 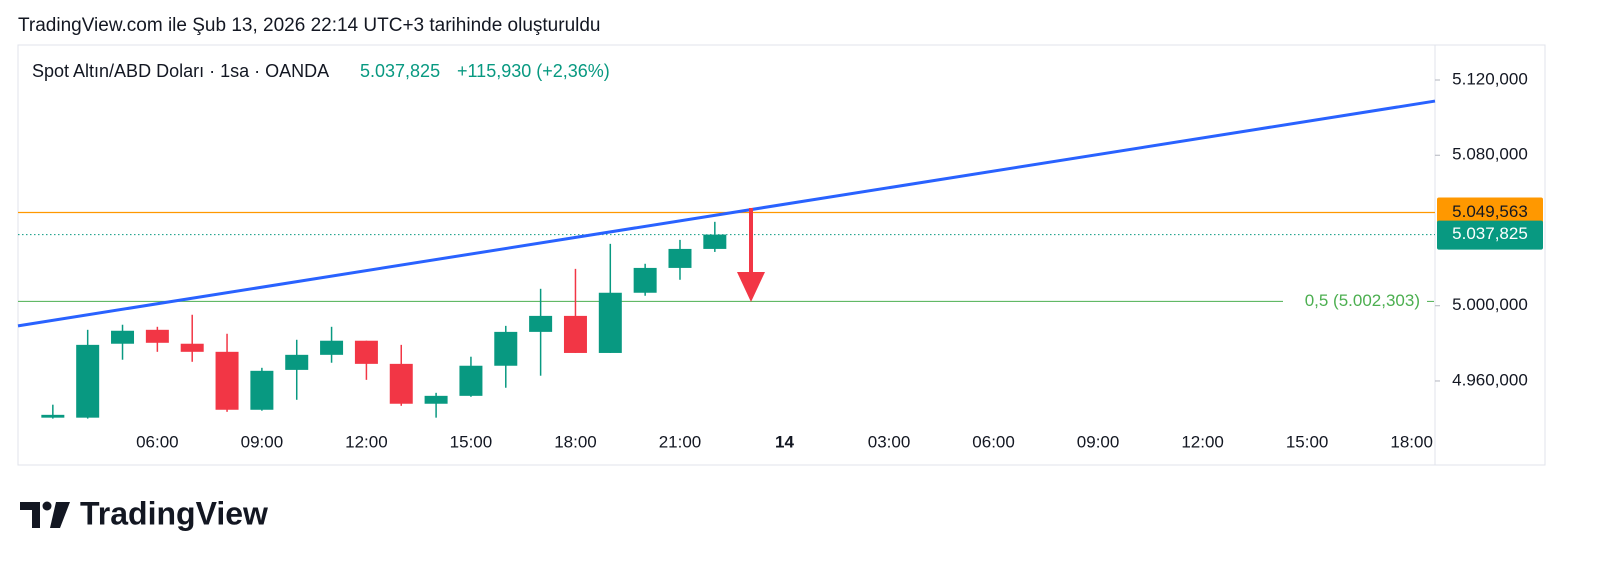 What do you see at coordinates (1490, 154) in the screenshot?
I see `y-tick-label: 5.080,000` at bounding box center [1490, 154].